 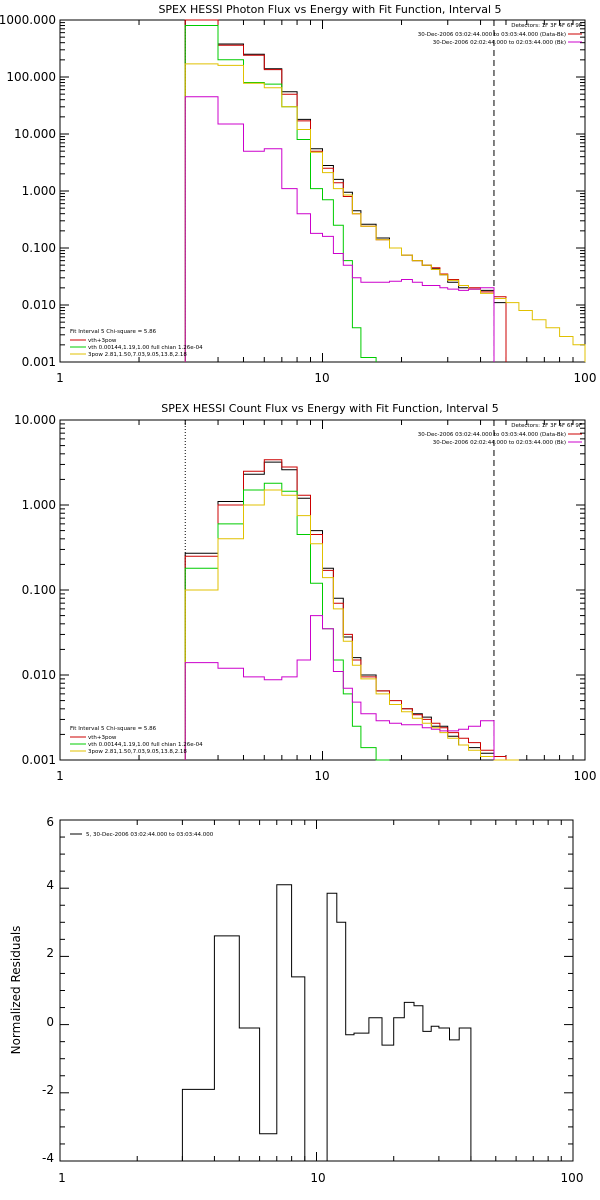 What do you see at coordinates (572, 1178) in the screenshot?
I see `residuals-x-tick-label: 100` at bounding box center [572, 1178].